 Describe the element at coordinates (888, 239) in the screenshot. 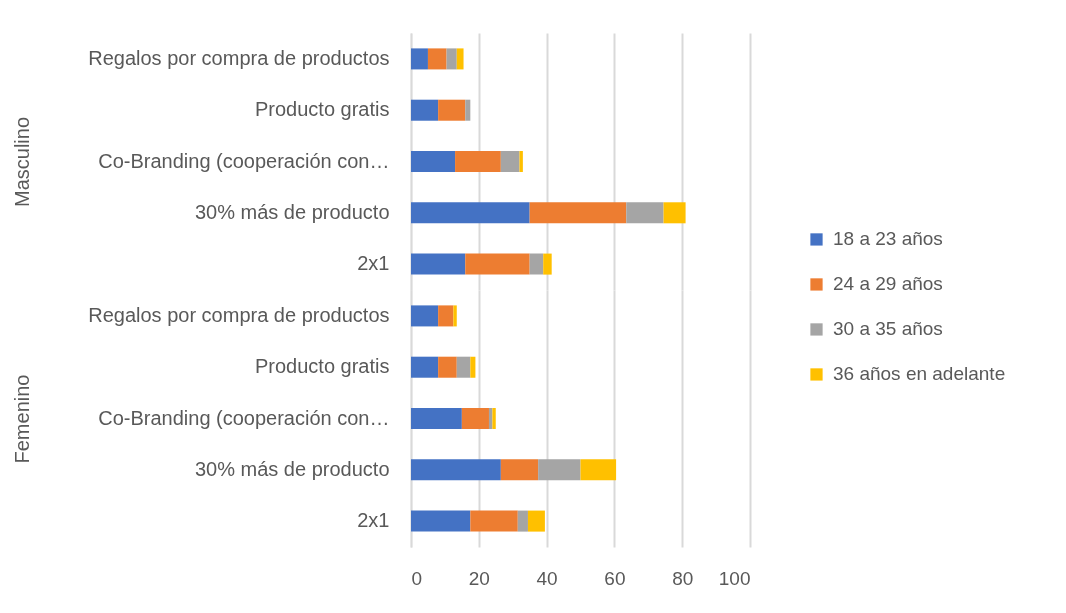

I see `legend-label: 18 a 23 años` at that location.